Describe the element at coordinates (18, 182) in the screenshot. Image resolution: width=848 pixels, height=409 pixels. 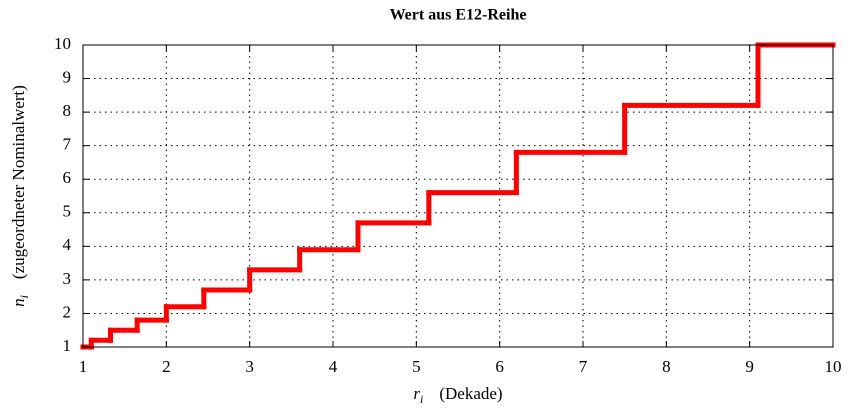
I see `axis-text: (zugeordneter Nominalwert)` at that location.